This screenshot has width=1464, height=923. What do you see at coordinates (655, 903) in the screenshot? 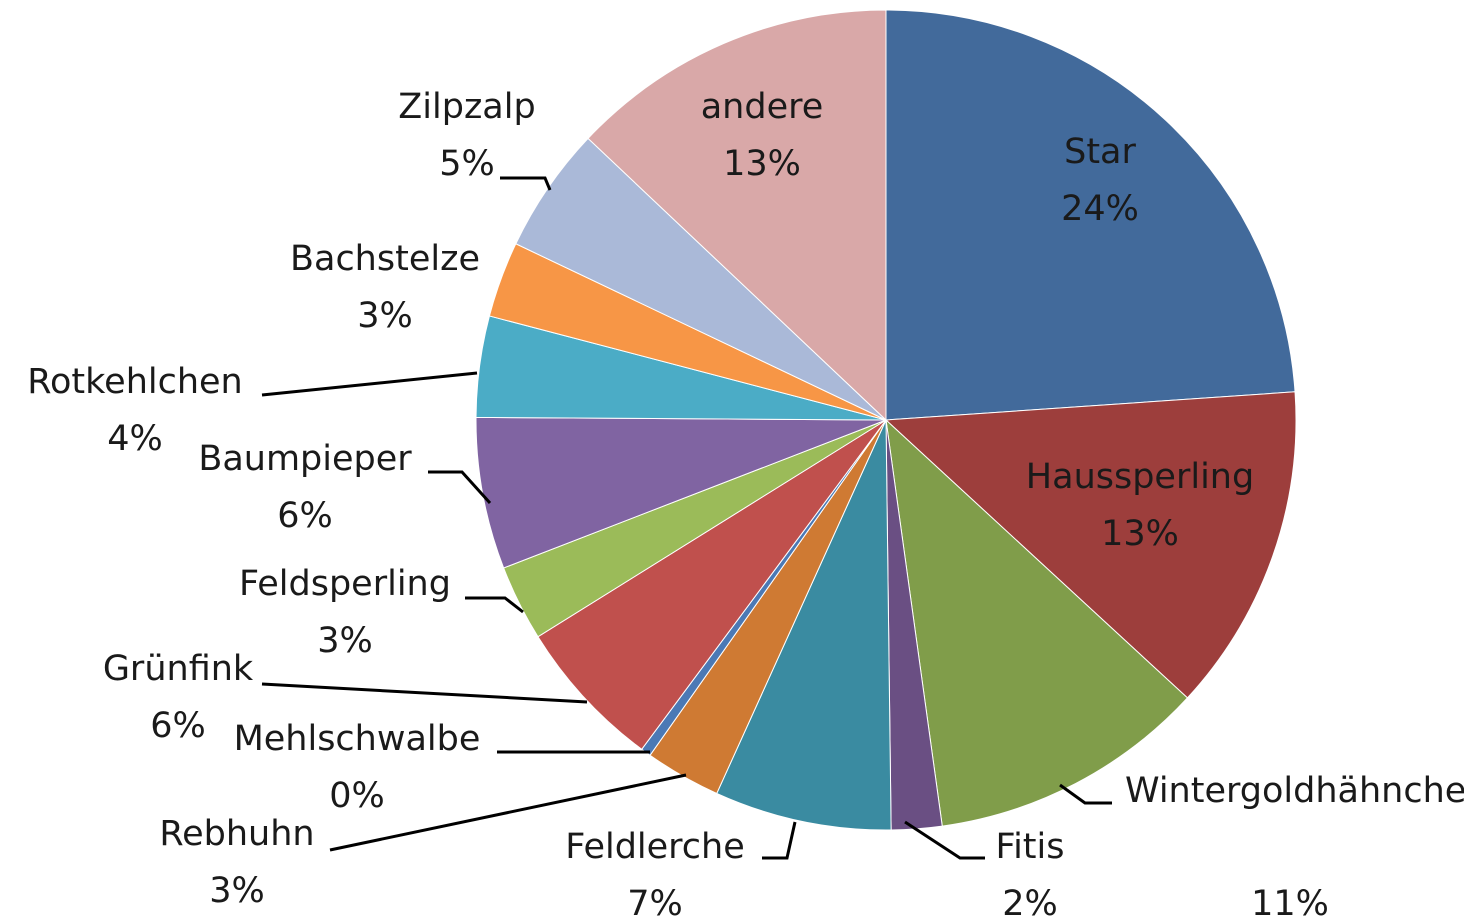
I see `slice-value-label: 7%` at bounding box center [655, 903].